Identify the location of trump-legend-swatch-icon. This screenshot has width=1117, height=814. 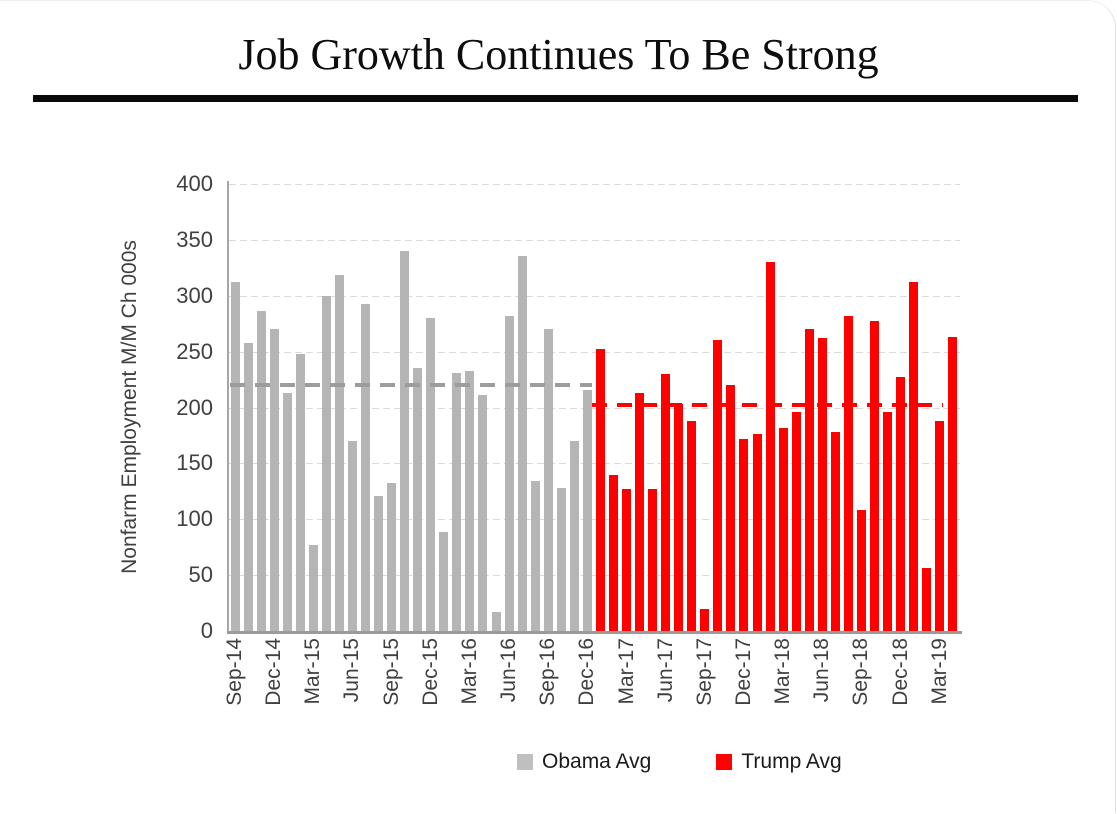
(724, 762).